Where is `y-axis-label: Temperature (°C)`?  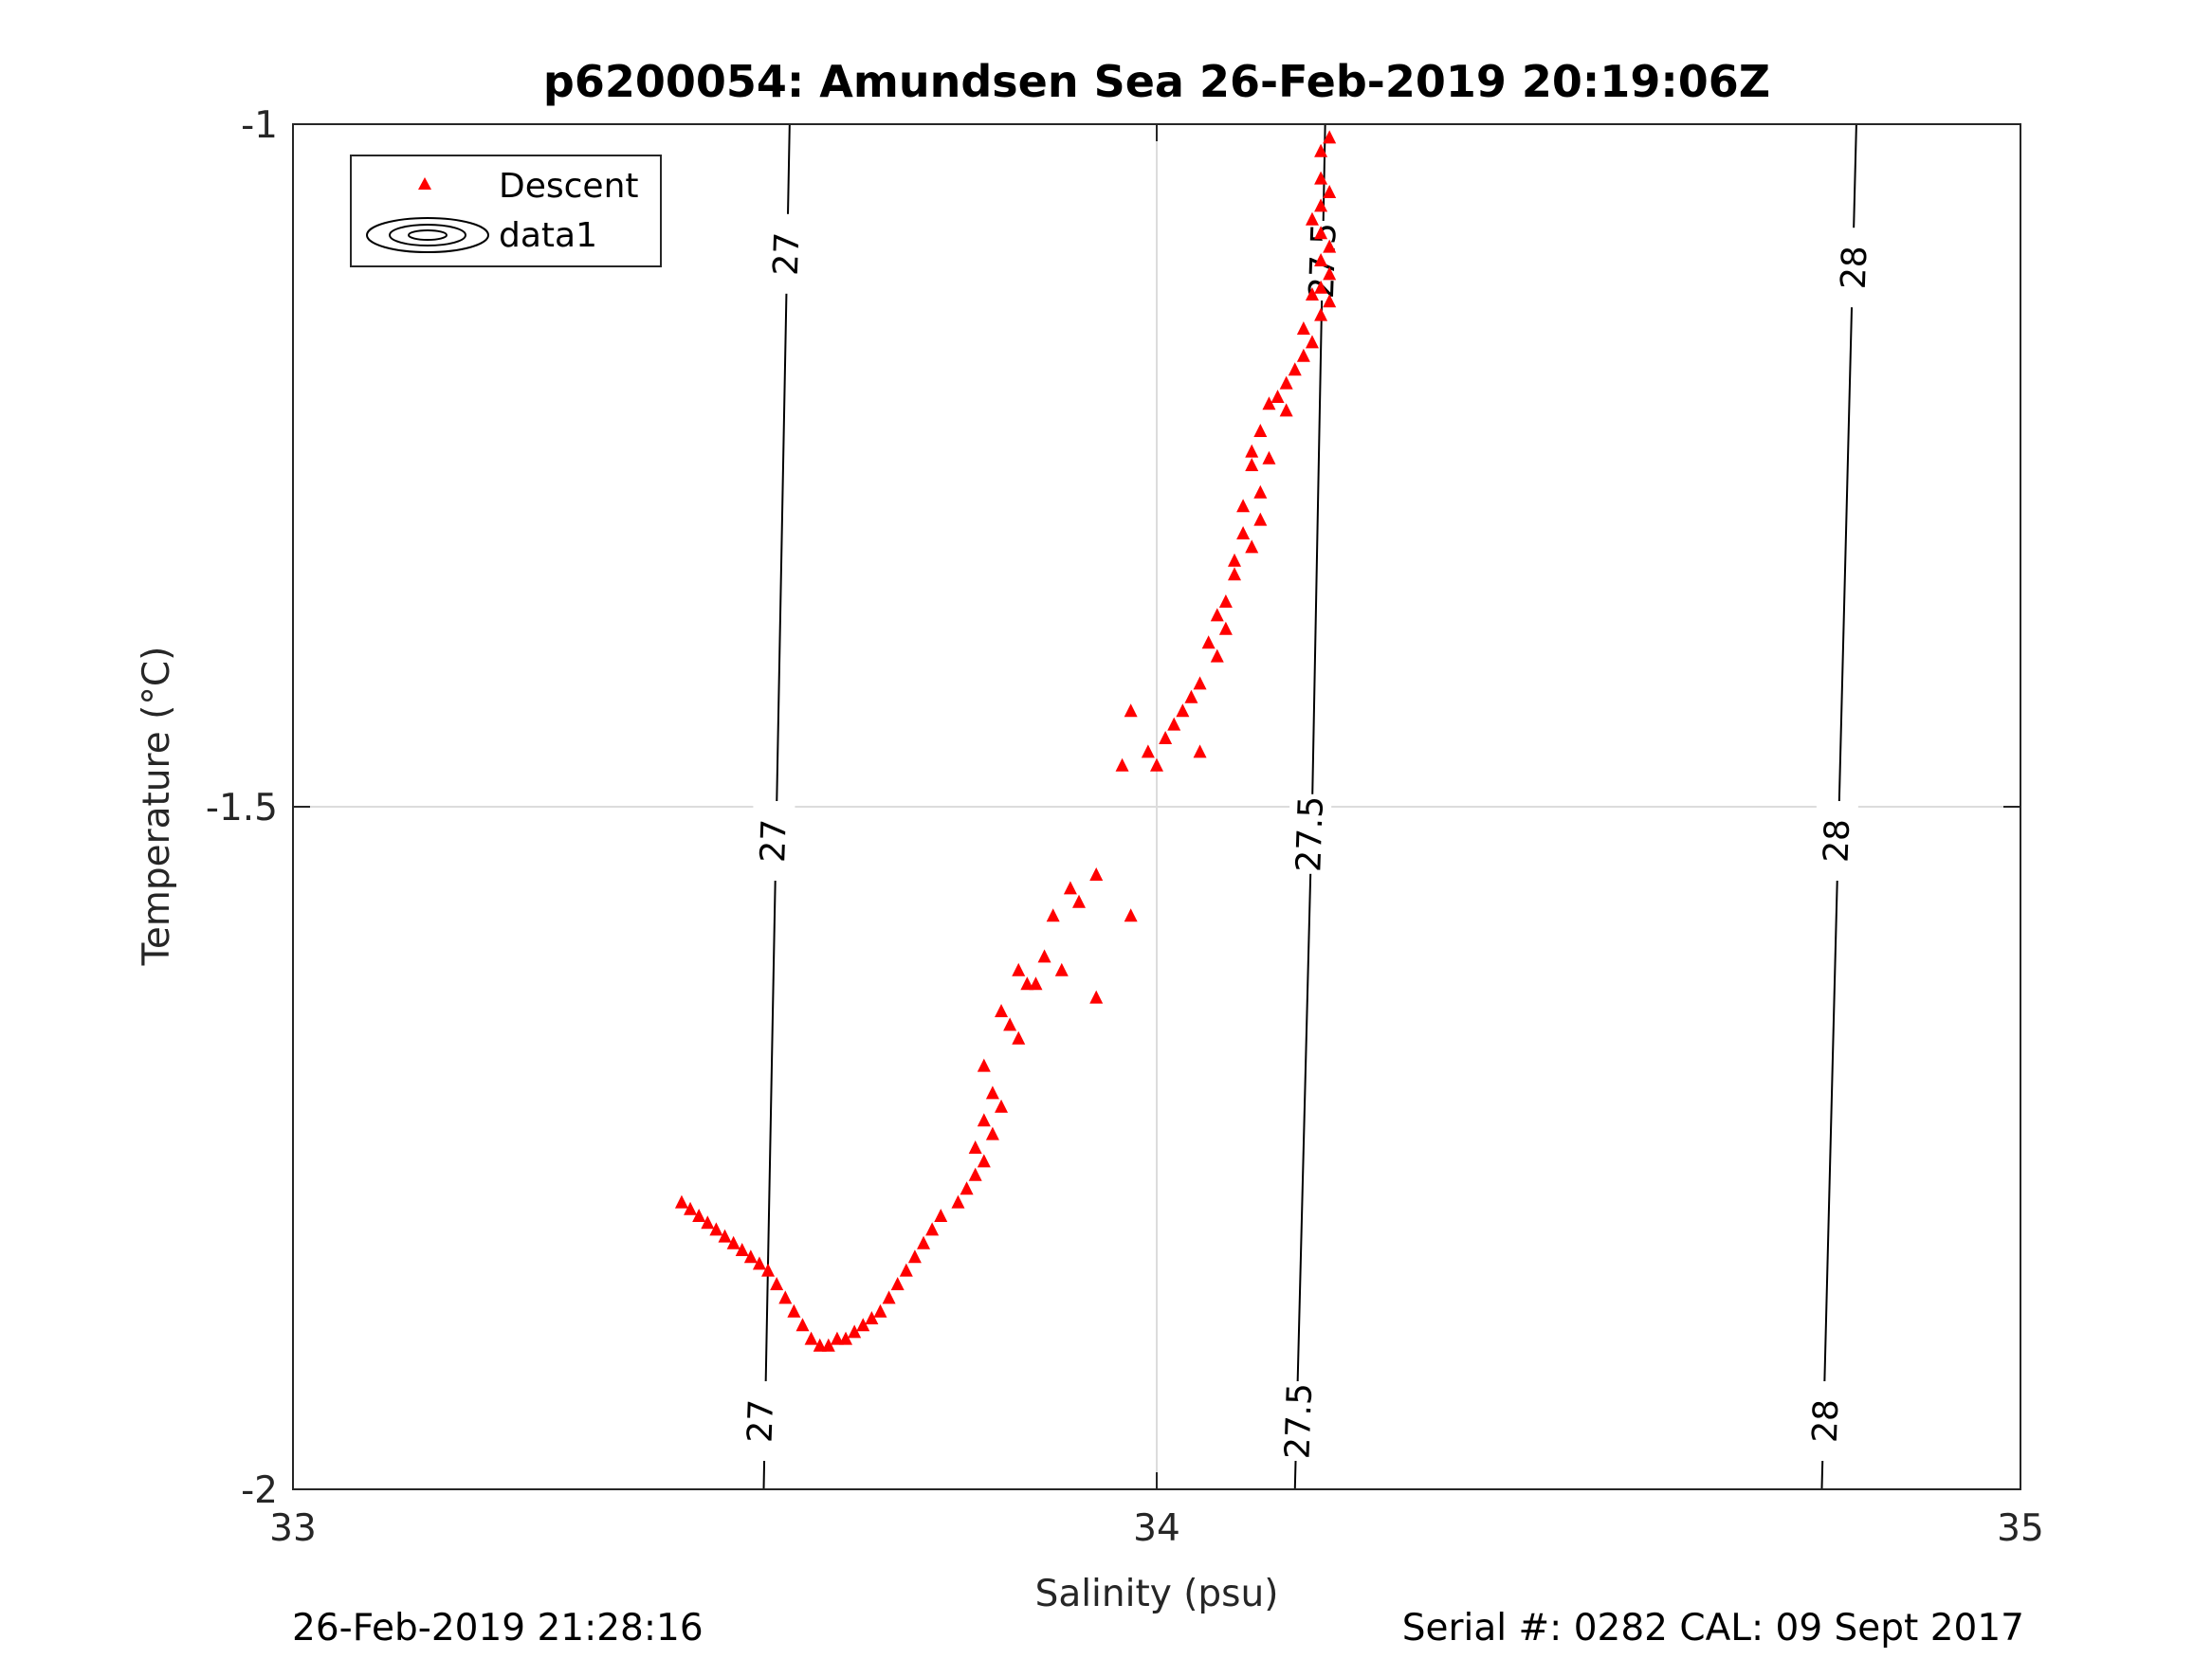
y-axis-label: Temperature (°C) is located at coordinates (157, 807).